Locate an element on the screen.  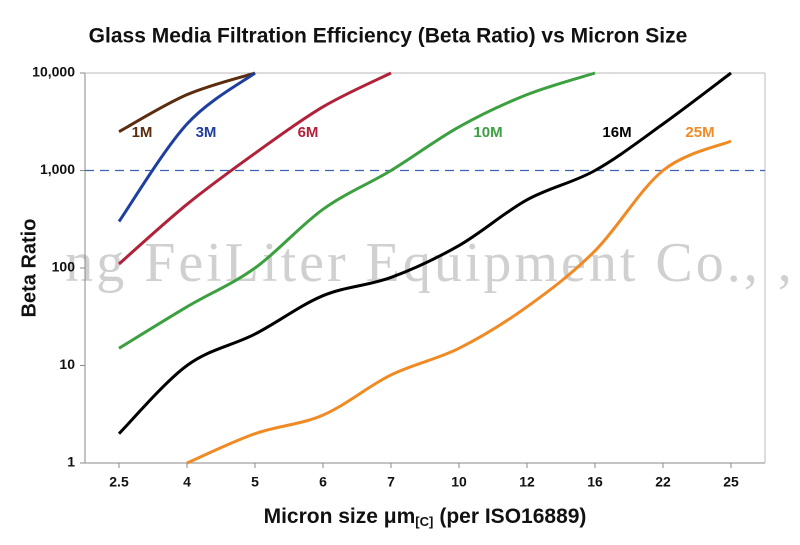
y-axis-label: Beta Ratio is located at coordinates (29, 268).